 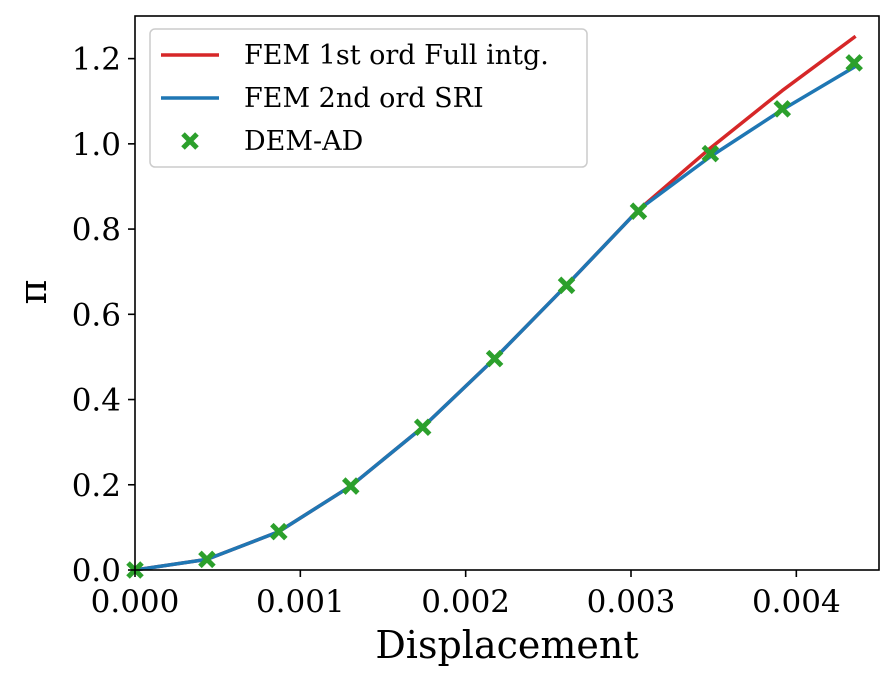 What do you see at coordinates (96, 571) in the screenshot?
I see `y-tick-label: 0.0` at bounding box center [96, 571].